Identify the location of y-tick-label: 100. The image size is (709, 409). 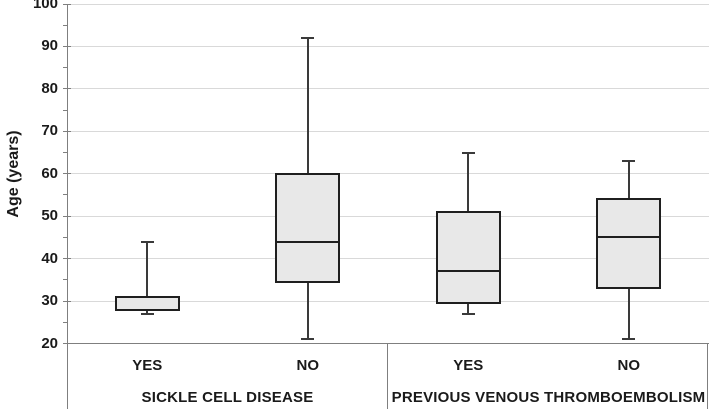
(45, 6).